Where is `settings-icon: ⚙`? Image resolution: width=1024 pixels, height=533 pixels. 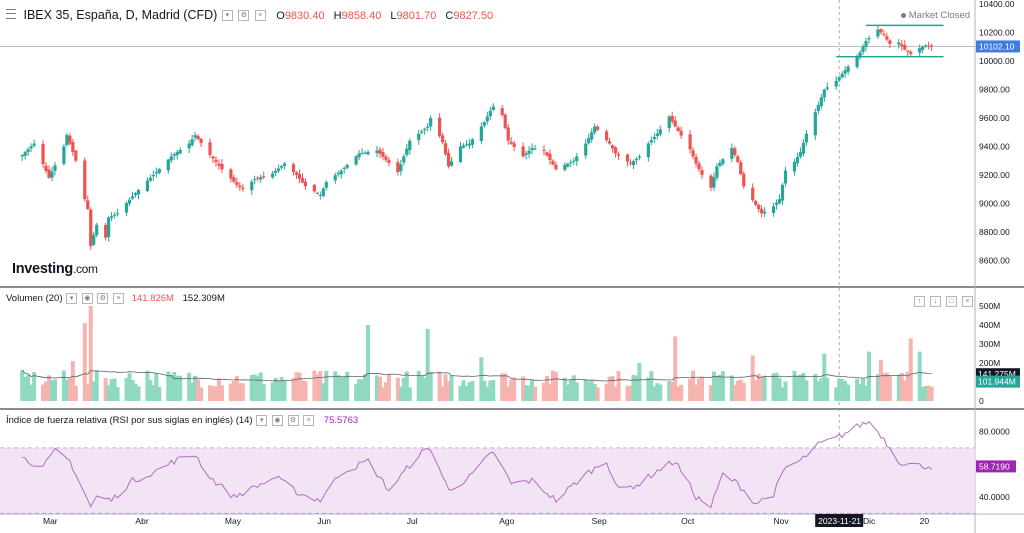
settings-icon: ⚙ is located at coordinates (244, 16).